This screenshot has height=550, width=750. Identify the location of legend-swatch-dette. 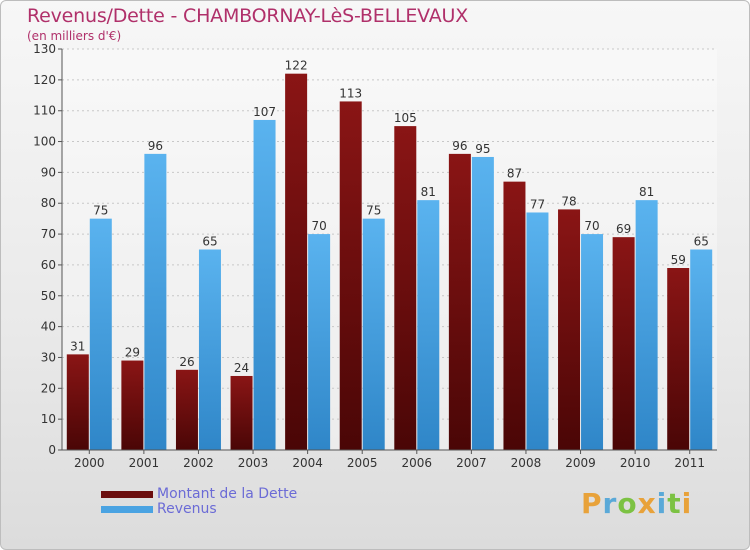
(127, 494).